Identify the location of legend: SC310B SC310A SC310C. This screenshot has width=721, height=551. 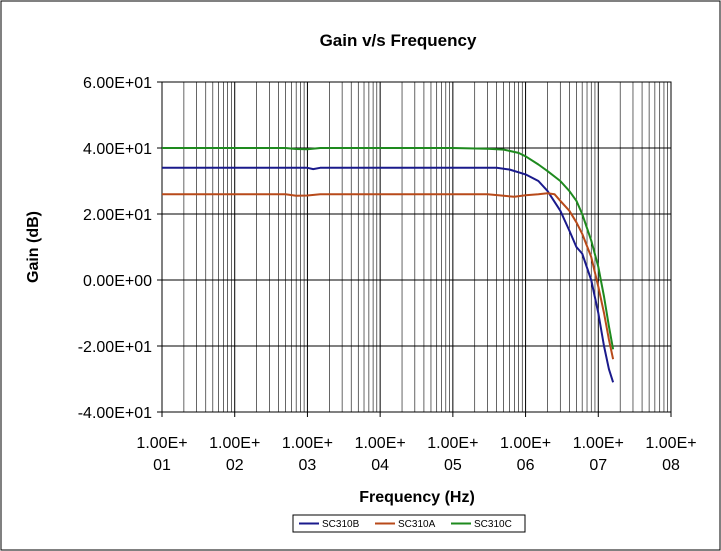
(409, 523).